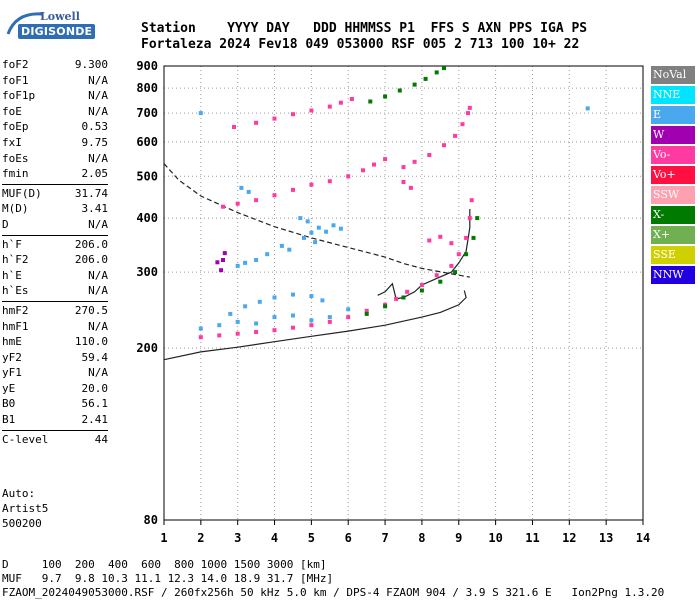 The height and width of the screenshot is (600, 700). I want to click on param-row: hmE 110.0, so click(55, 343).